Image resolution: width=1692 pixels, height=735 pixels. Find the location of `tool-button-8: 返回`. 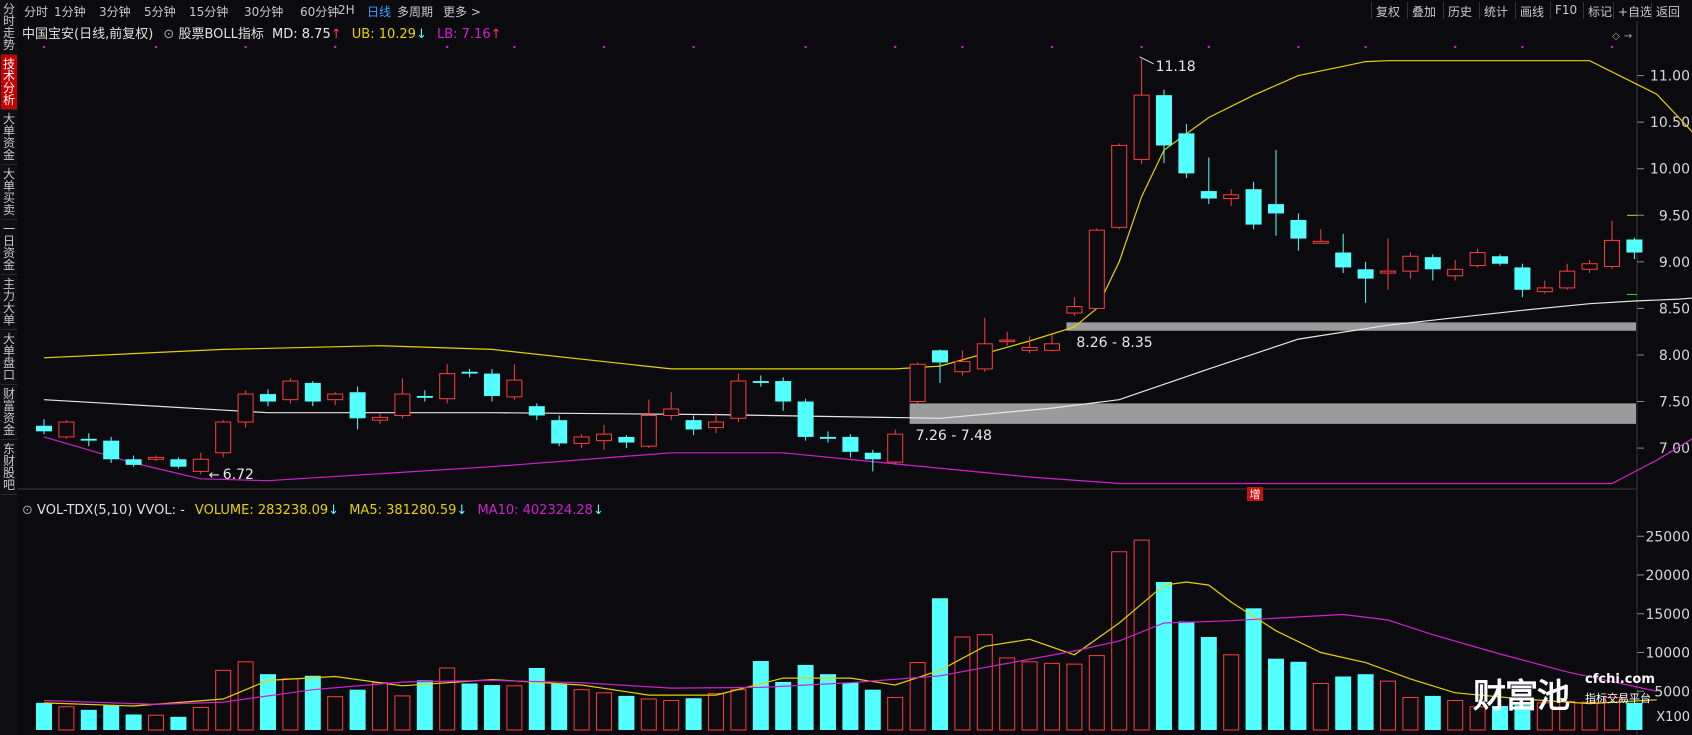

tool-button-8: 返回 is located at coordinates (1668, 12).